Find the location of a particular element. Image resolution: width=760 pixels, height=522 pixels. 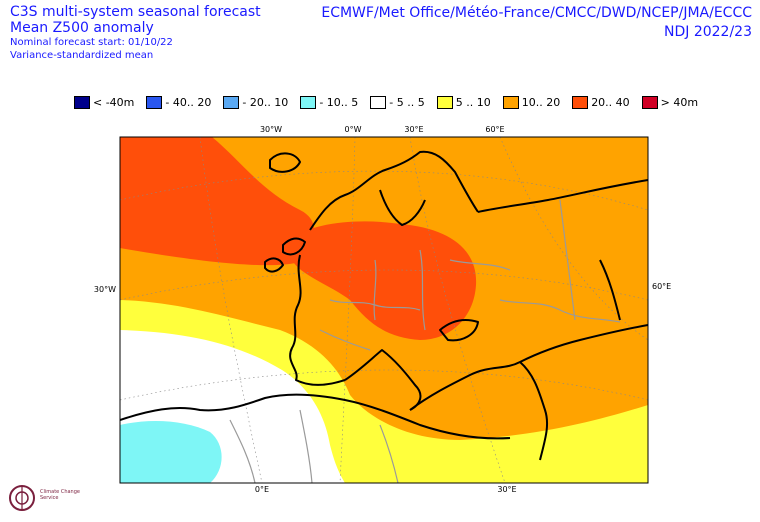

legend-label: < -40m is located at coordinates (114, 102).